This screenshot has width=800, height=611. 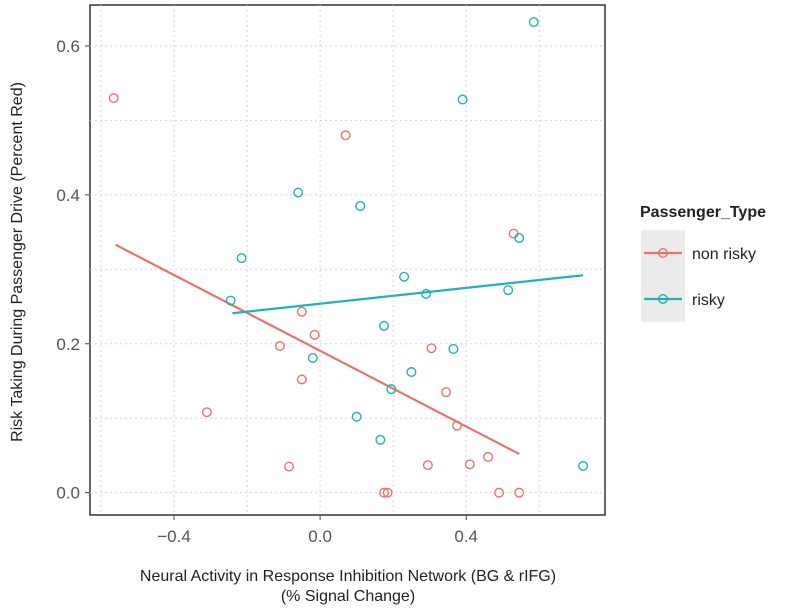 What do you see at coordinates (703, 212) in the screenshot?
I see `legend-title: Passenger_Type` at bounding box center [703, 212].